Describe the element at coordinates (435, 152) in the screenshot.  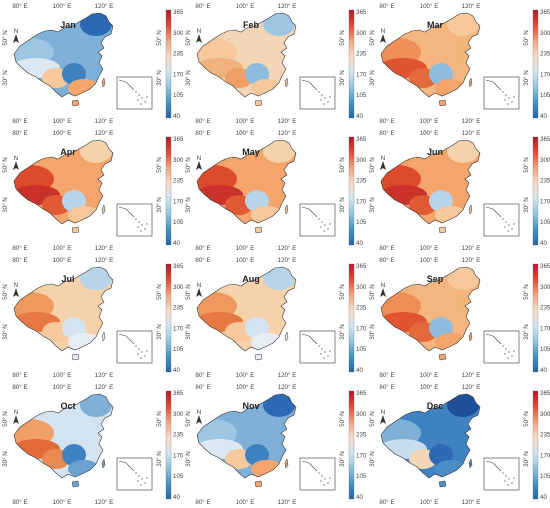
I see `month-title: Jun` at that location.